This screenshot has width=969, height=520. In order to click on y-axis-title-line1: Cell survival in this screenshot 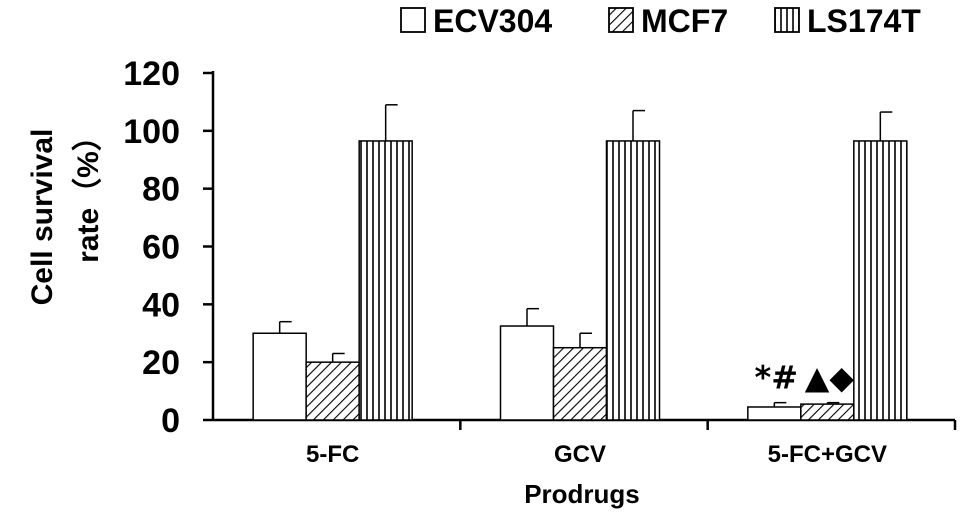, I will do `click(42, 217)`.